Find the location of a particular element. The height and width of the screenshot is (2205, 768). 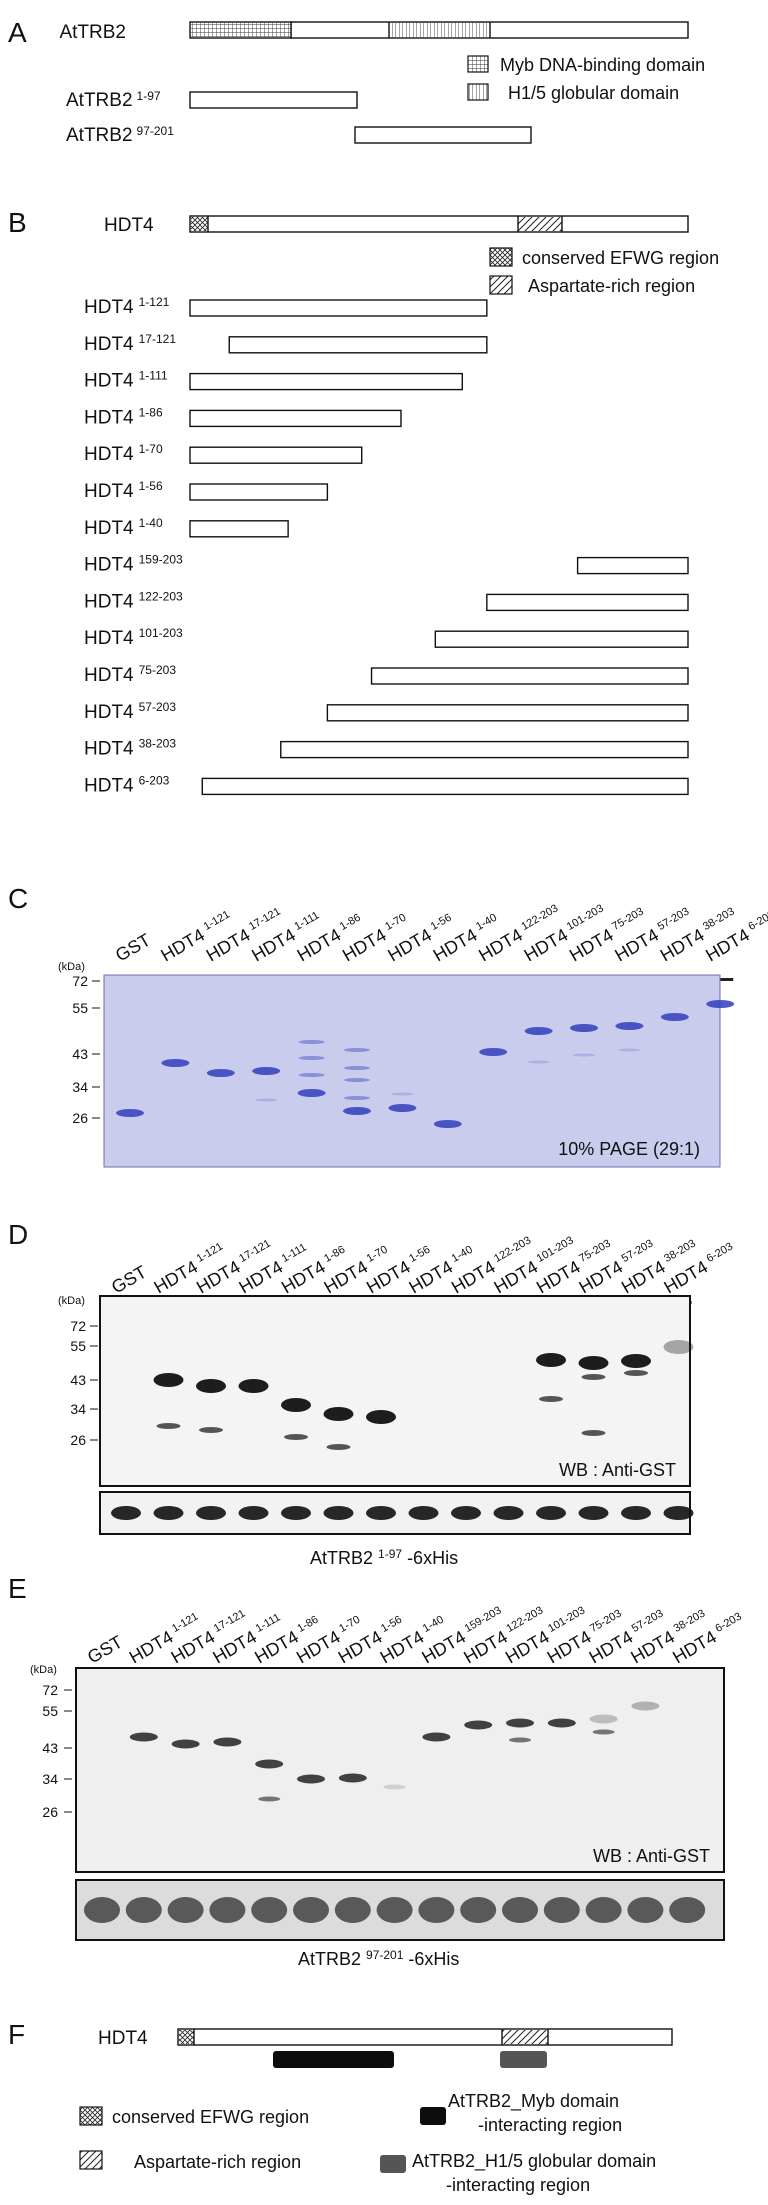

fragment-row: HDT4 38-203 is located at coordinates (386, 748).